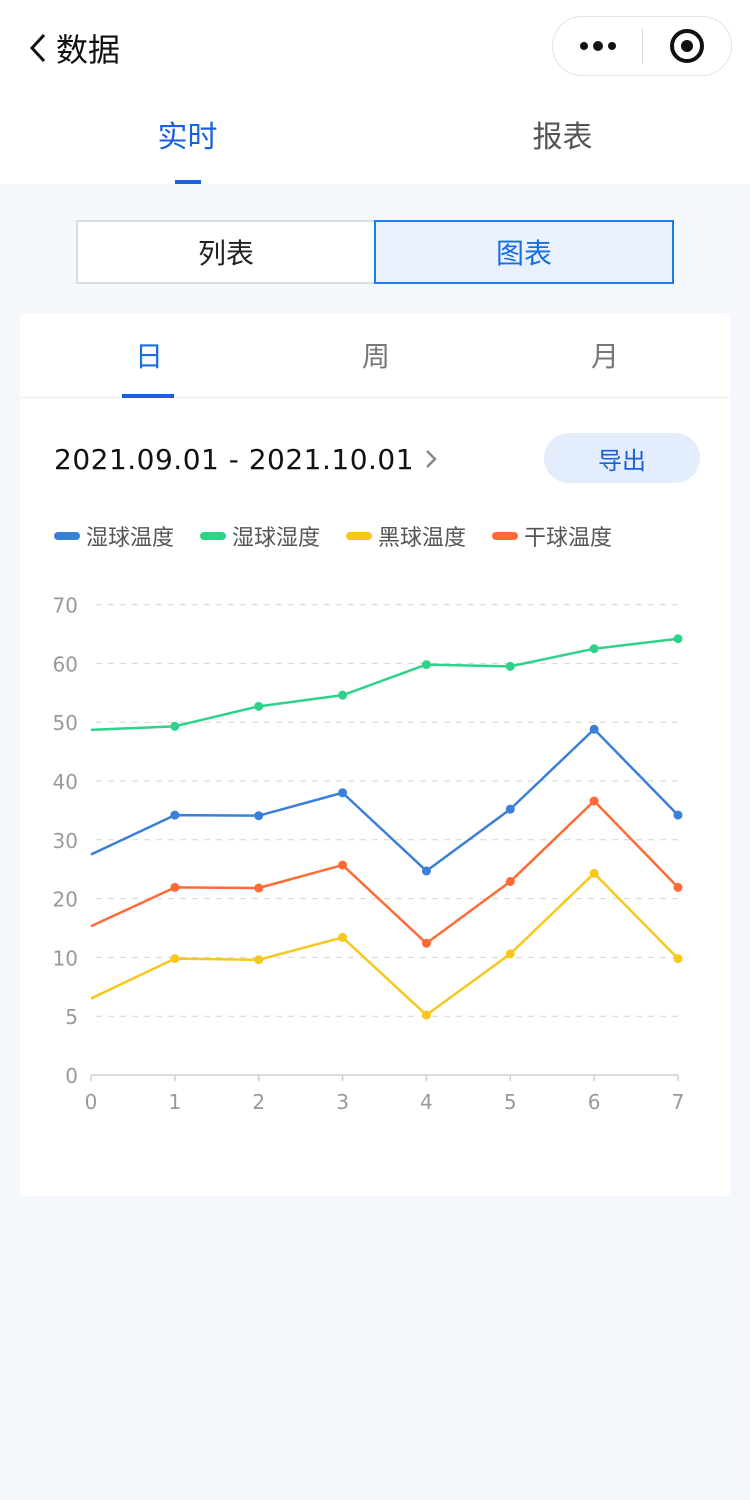  What do you see at coordinates (37, 48) in the screenshot?
I see `chevron-left-icon` at bounding box center [37, 48].